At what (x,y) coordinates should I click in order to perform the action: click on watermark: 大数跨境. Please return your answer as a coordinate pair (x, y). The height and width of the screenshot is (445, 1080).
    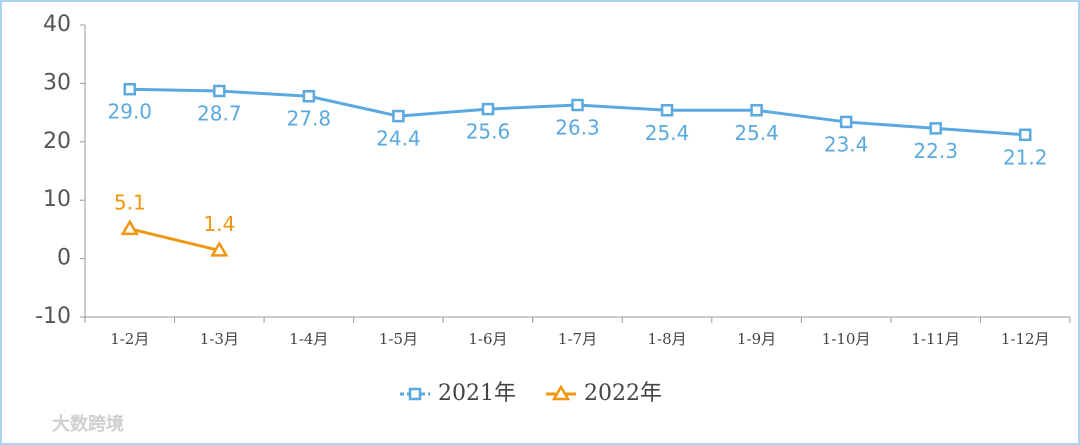
    Looking at the image, I should click on (88, 424).